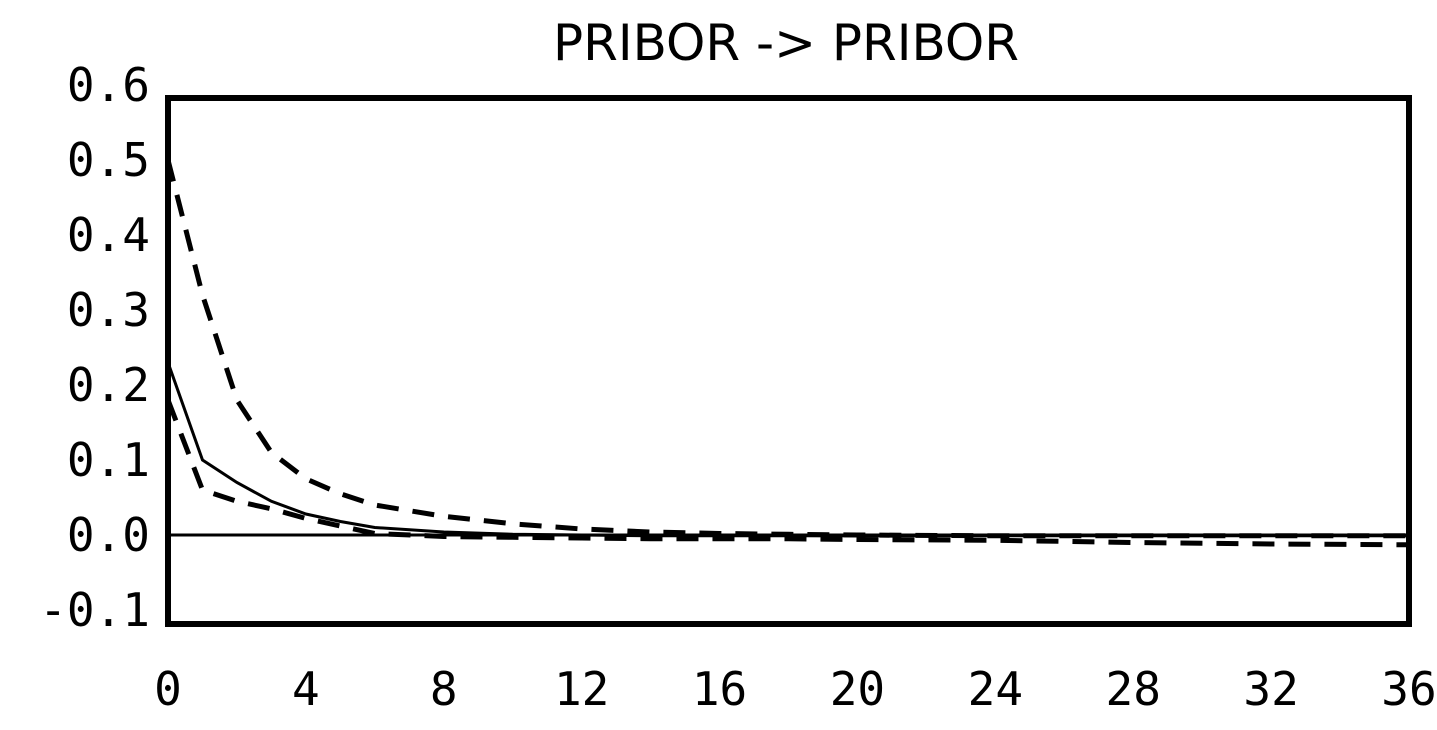  What do you see at coordinates (108, 385) in the screenshot?
I see `y-tick-label: 0.2` at bounding box center [108, 385].